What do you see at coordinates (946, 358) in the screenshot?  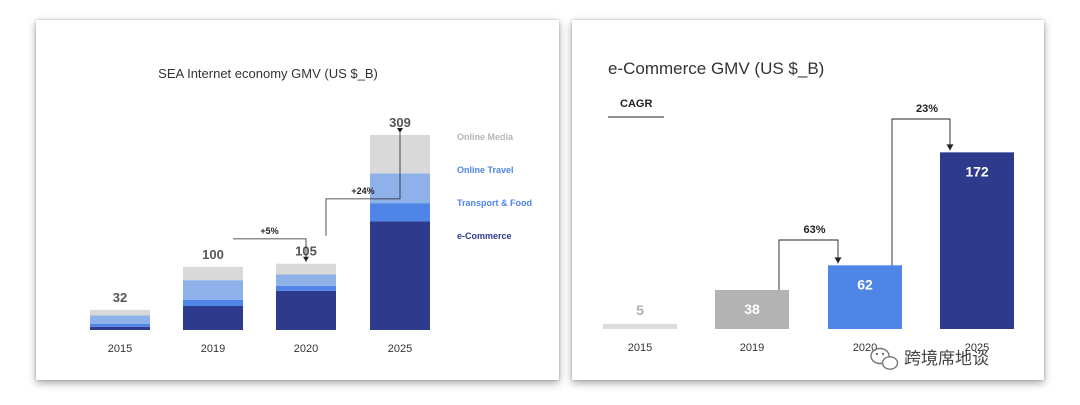 I see `watermark-text: 跨境席地谈` at bounding box center [946, 358].